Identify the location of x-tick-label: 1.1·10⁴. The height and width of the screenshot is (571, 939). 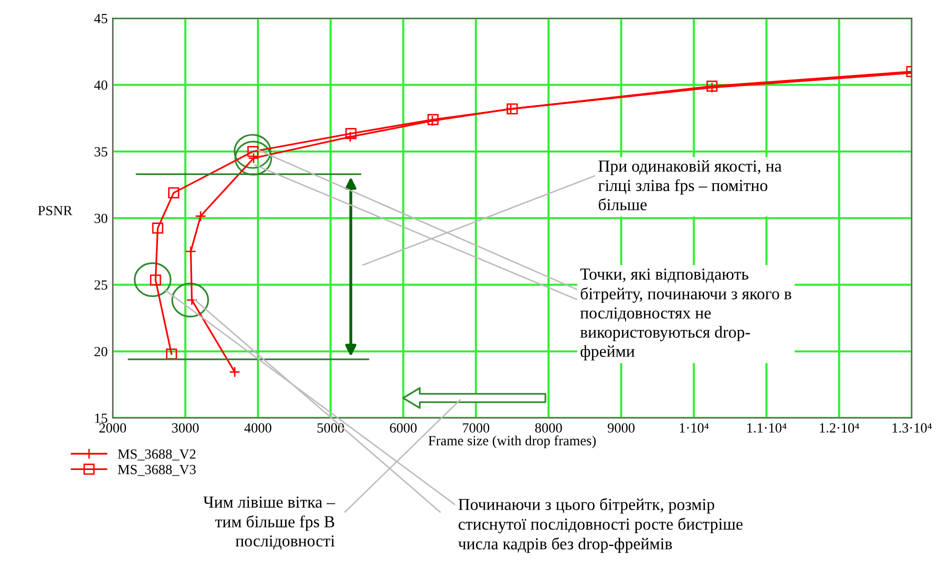
(766, 428).